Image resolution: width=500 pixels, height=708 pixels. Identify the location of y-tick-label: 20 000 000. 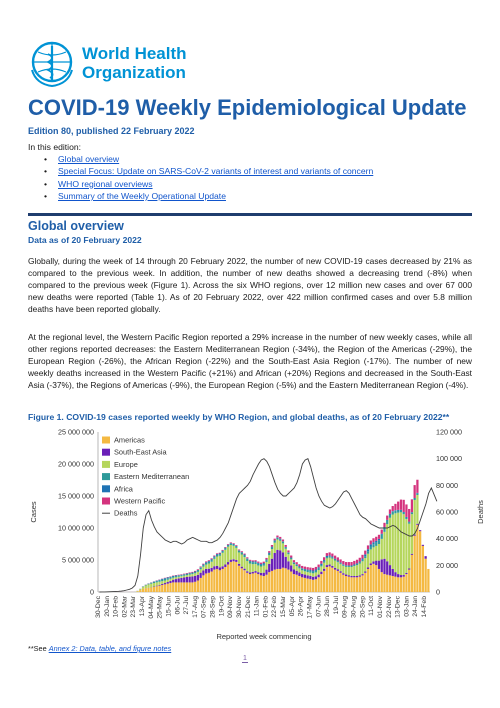
(76, 464).